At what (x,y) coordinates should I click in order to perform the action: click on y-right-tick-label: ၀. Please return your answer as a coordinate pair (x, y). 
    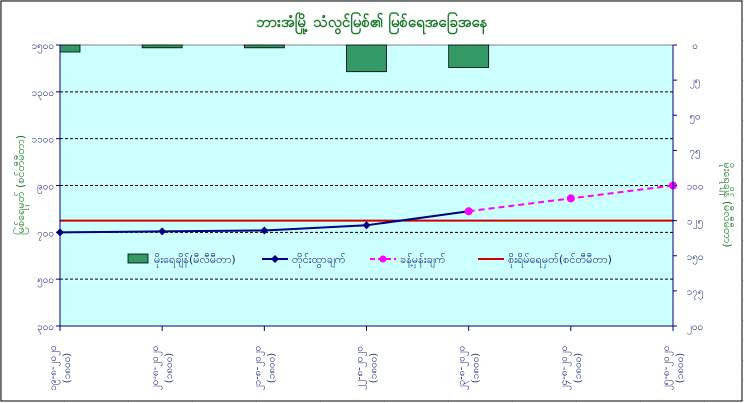
    Looking at the image, I should click on (695, 46).